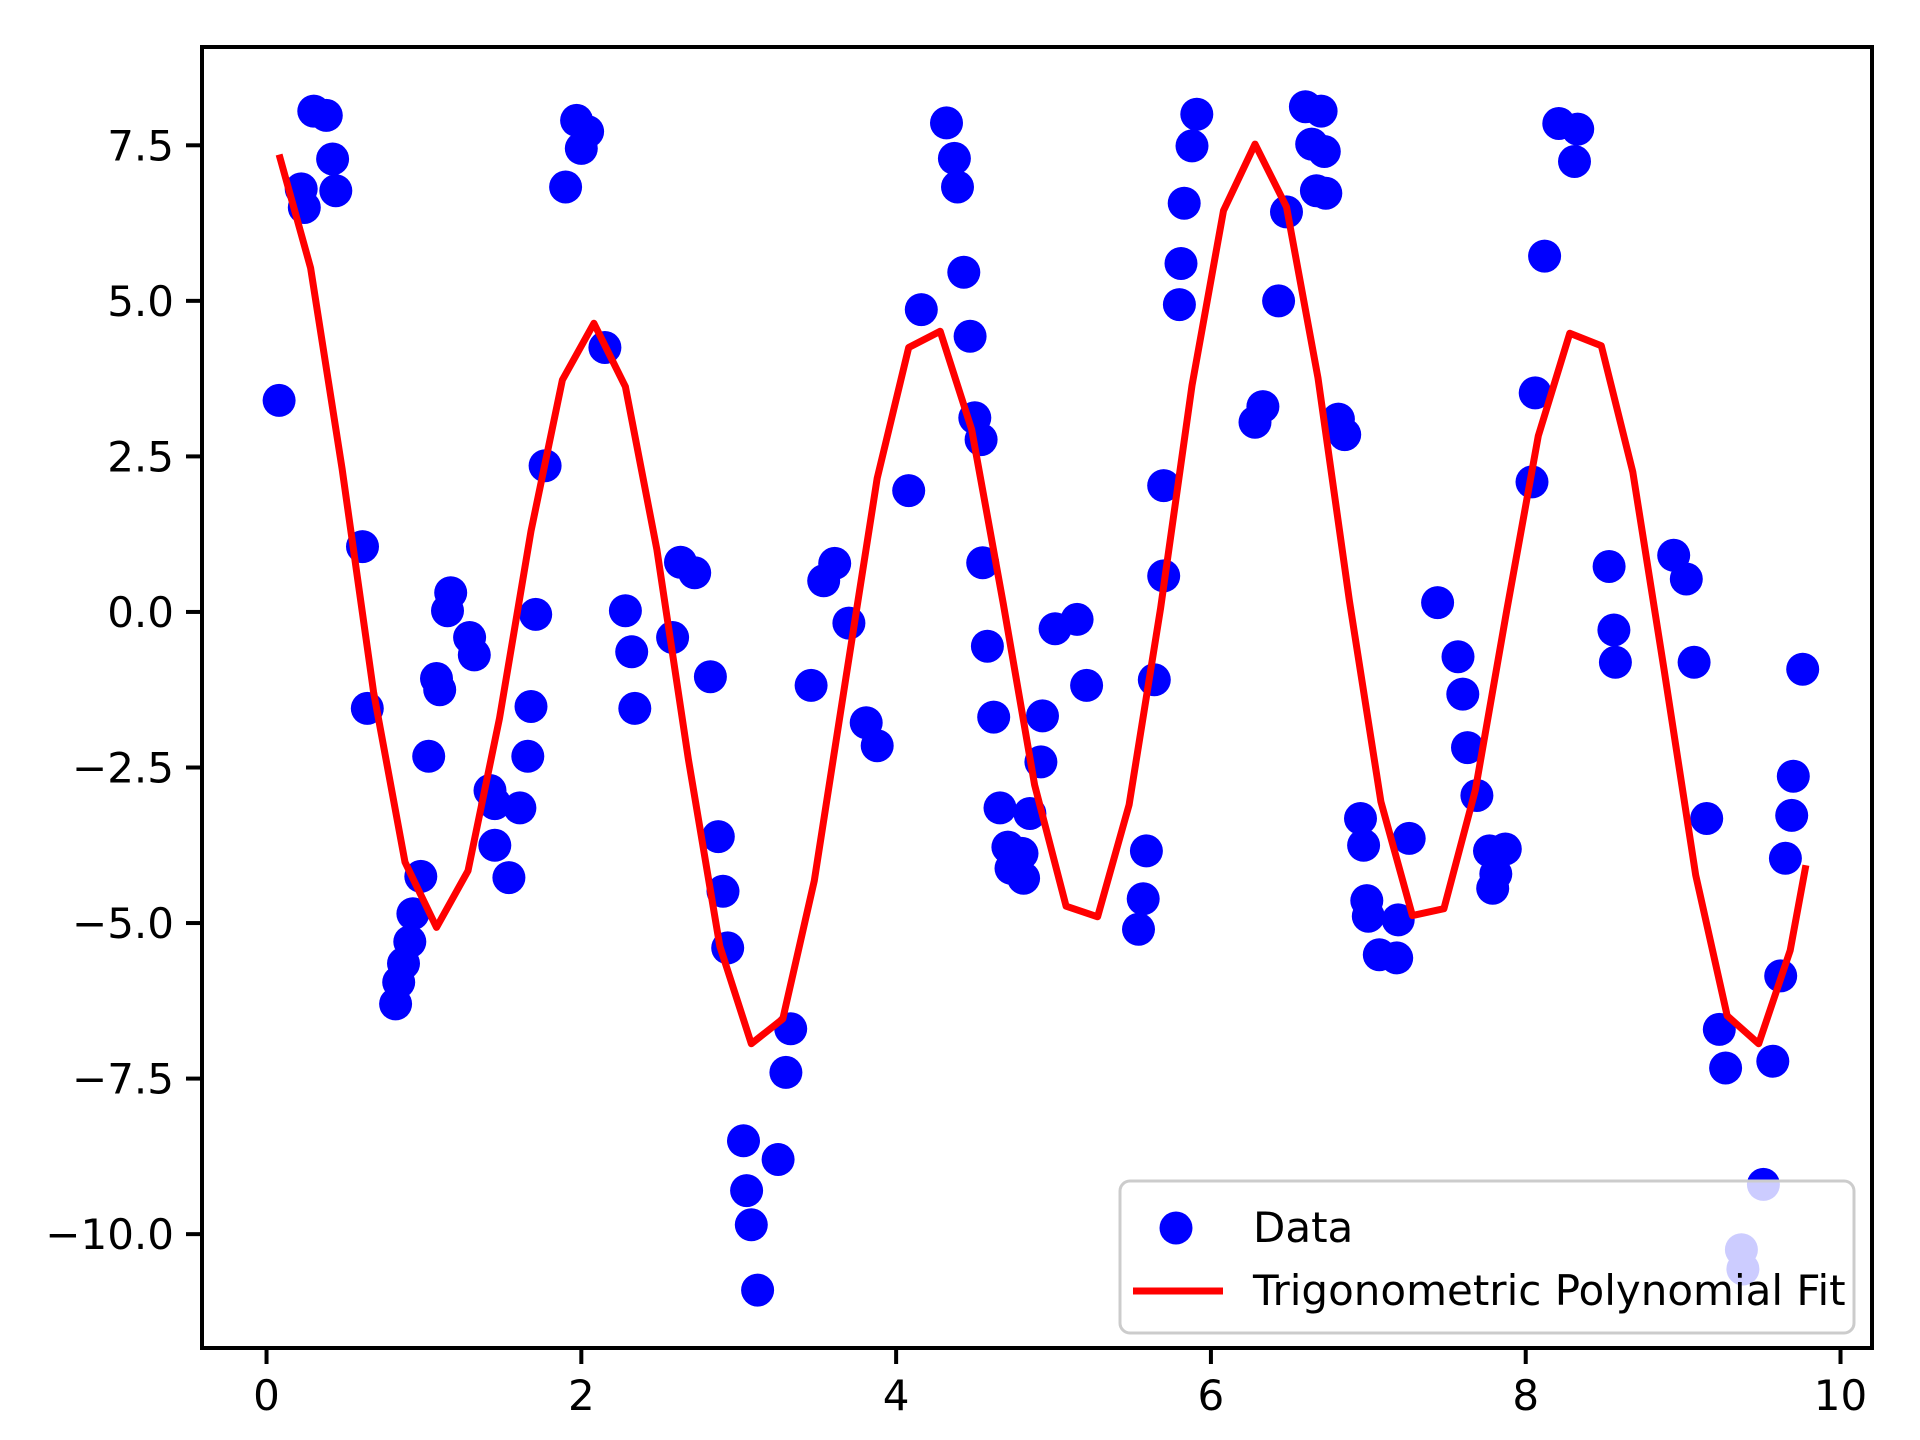  I want to click on x-tick-label: 2, so click(581, 1395).